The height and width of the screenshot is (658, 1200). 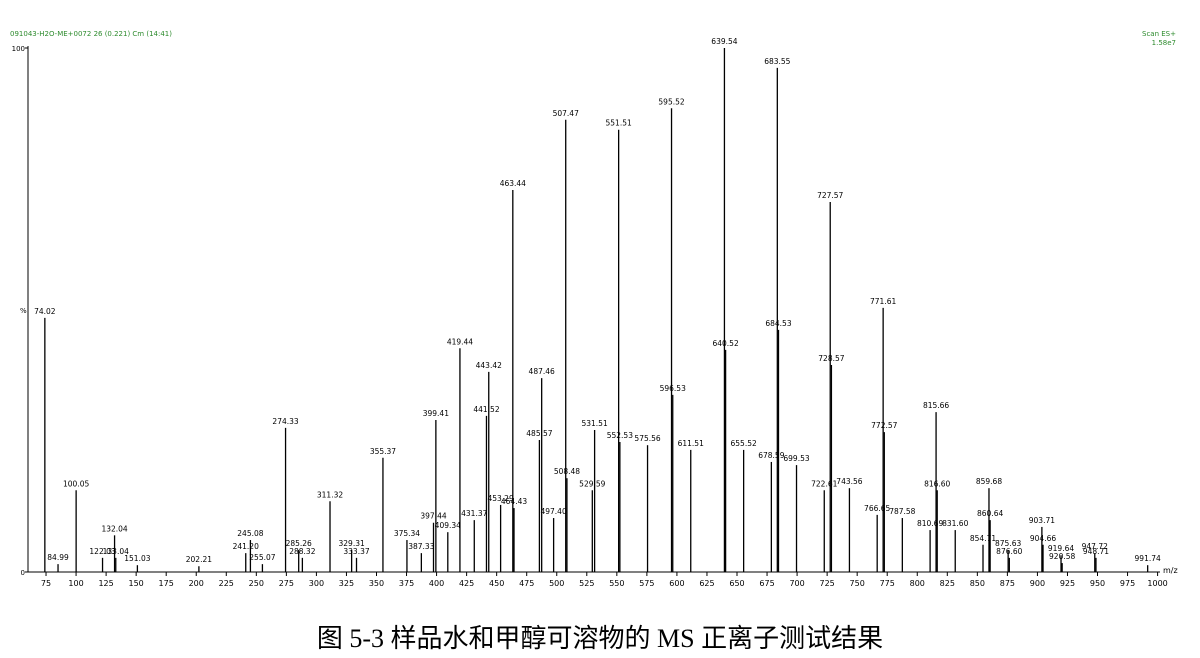 What do you see at coordinates (474, 513) in the screenshot?
I see `peak-label: 431.37` at bounding box center [474, 513].